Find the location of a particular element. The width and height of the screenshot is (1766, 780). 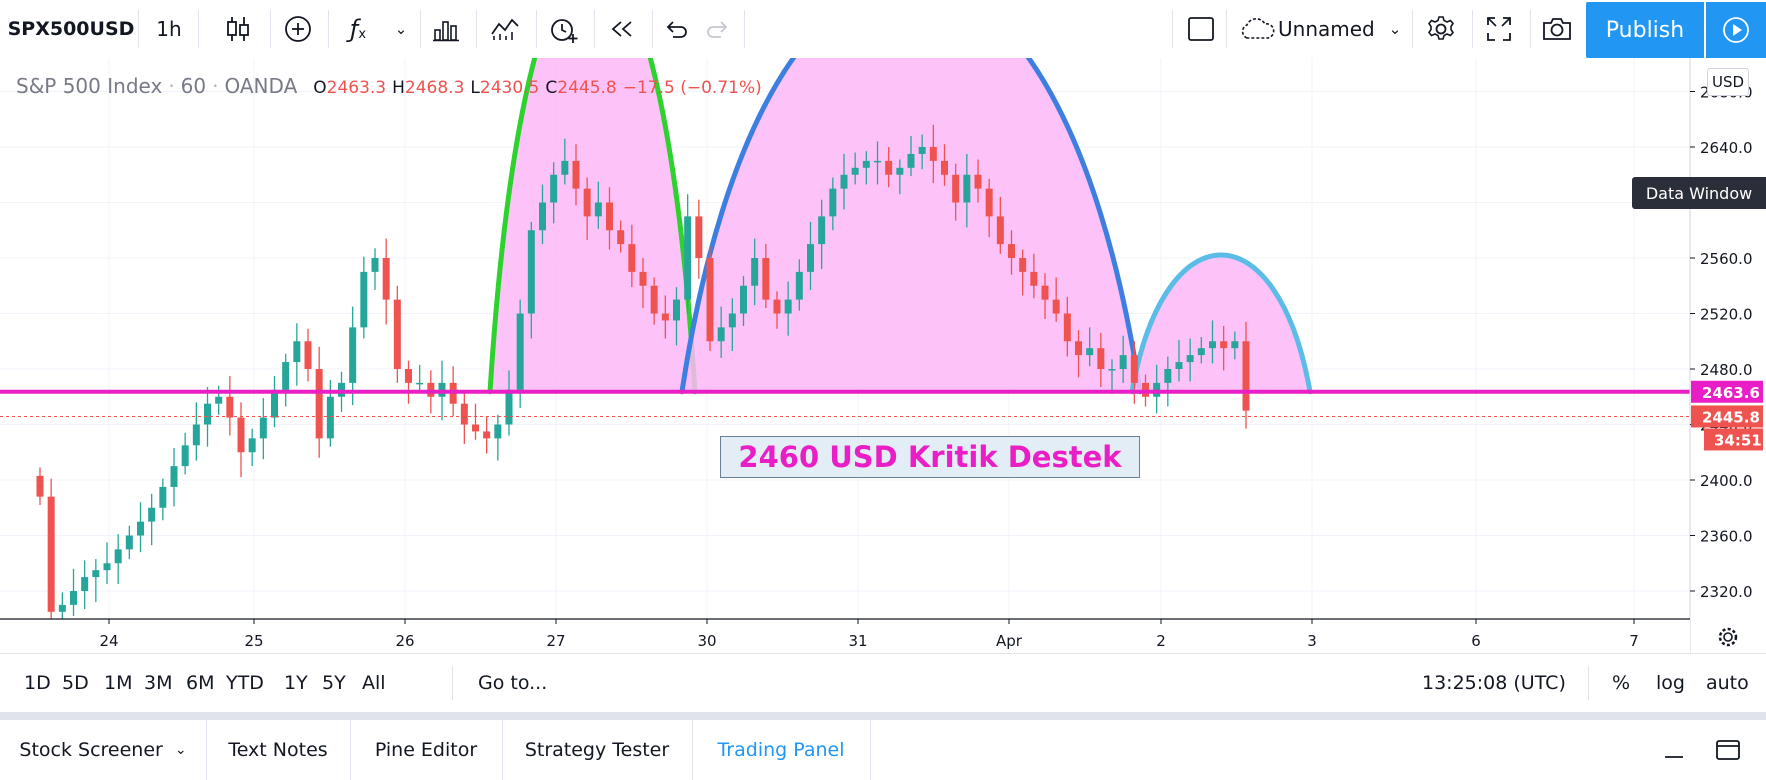

alert-clock-icon is located at coordinates (564, 29).